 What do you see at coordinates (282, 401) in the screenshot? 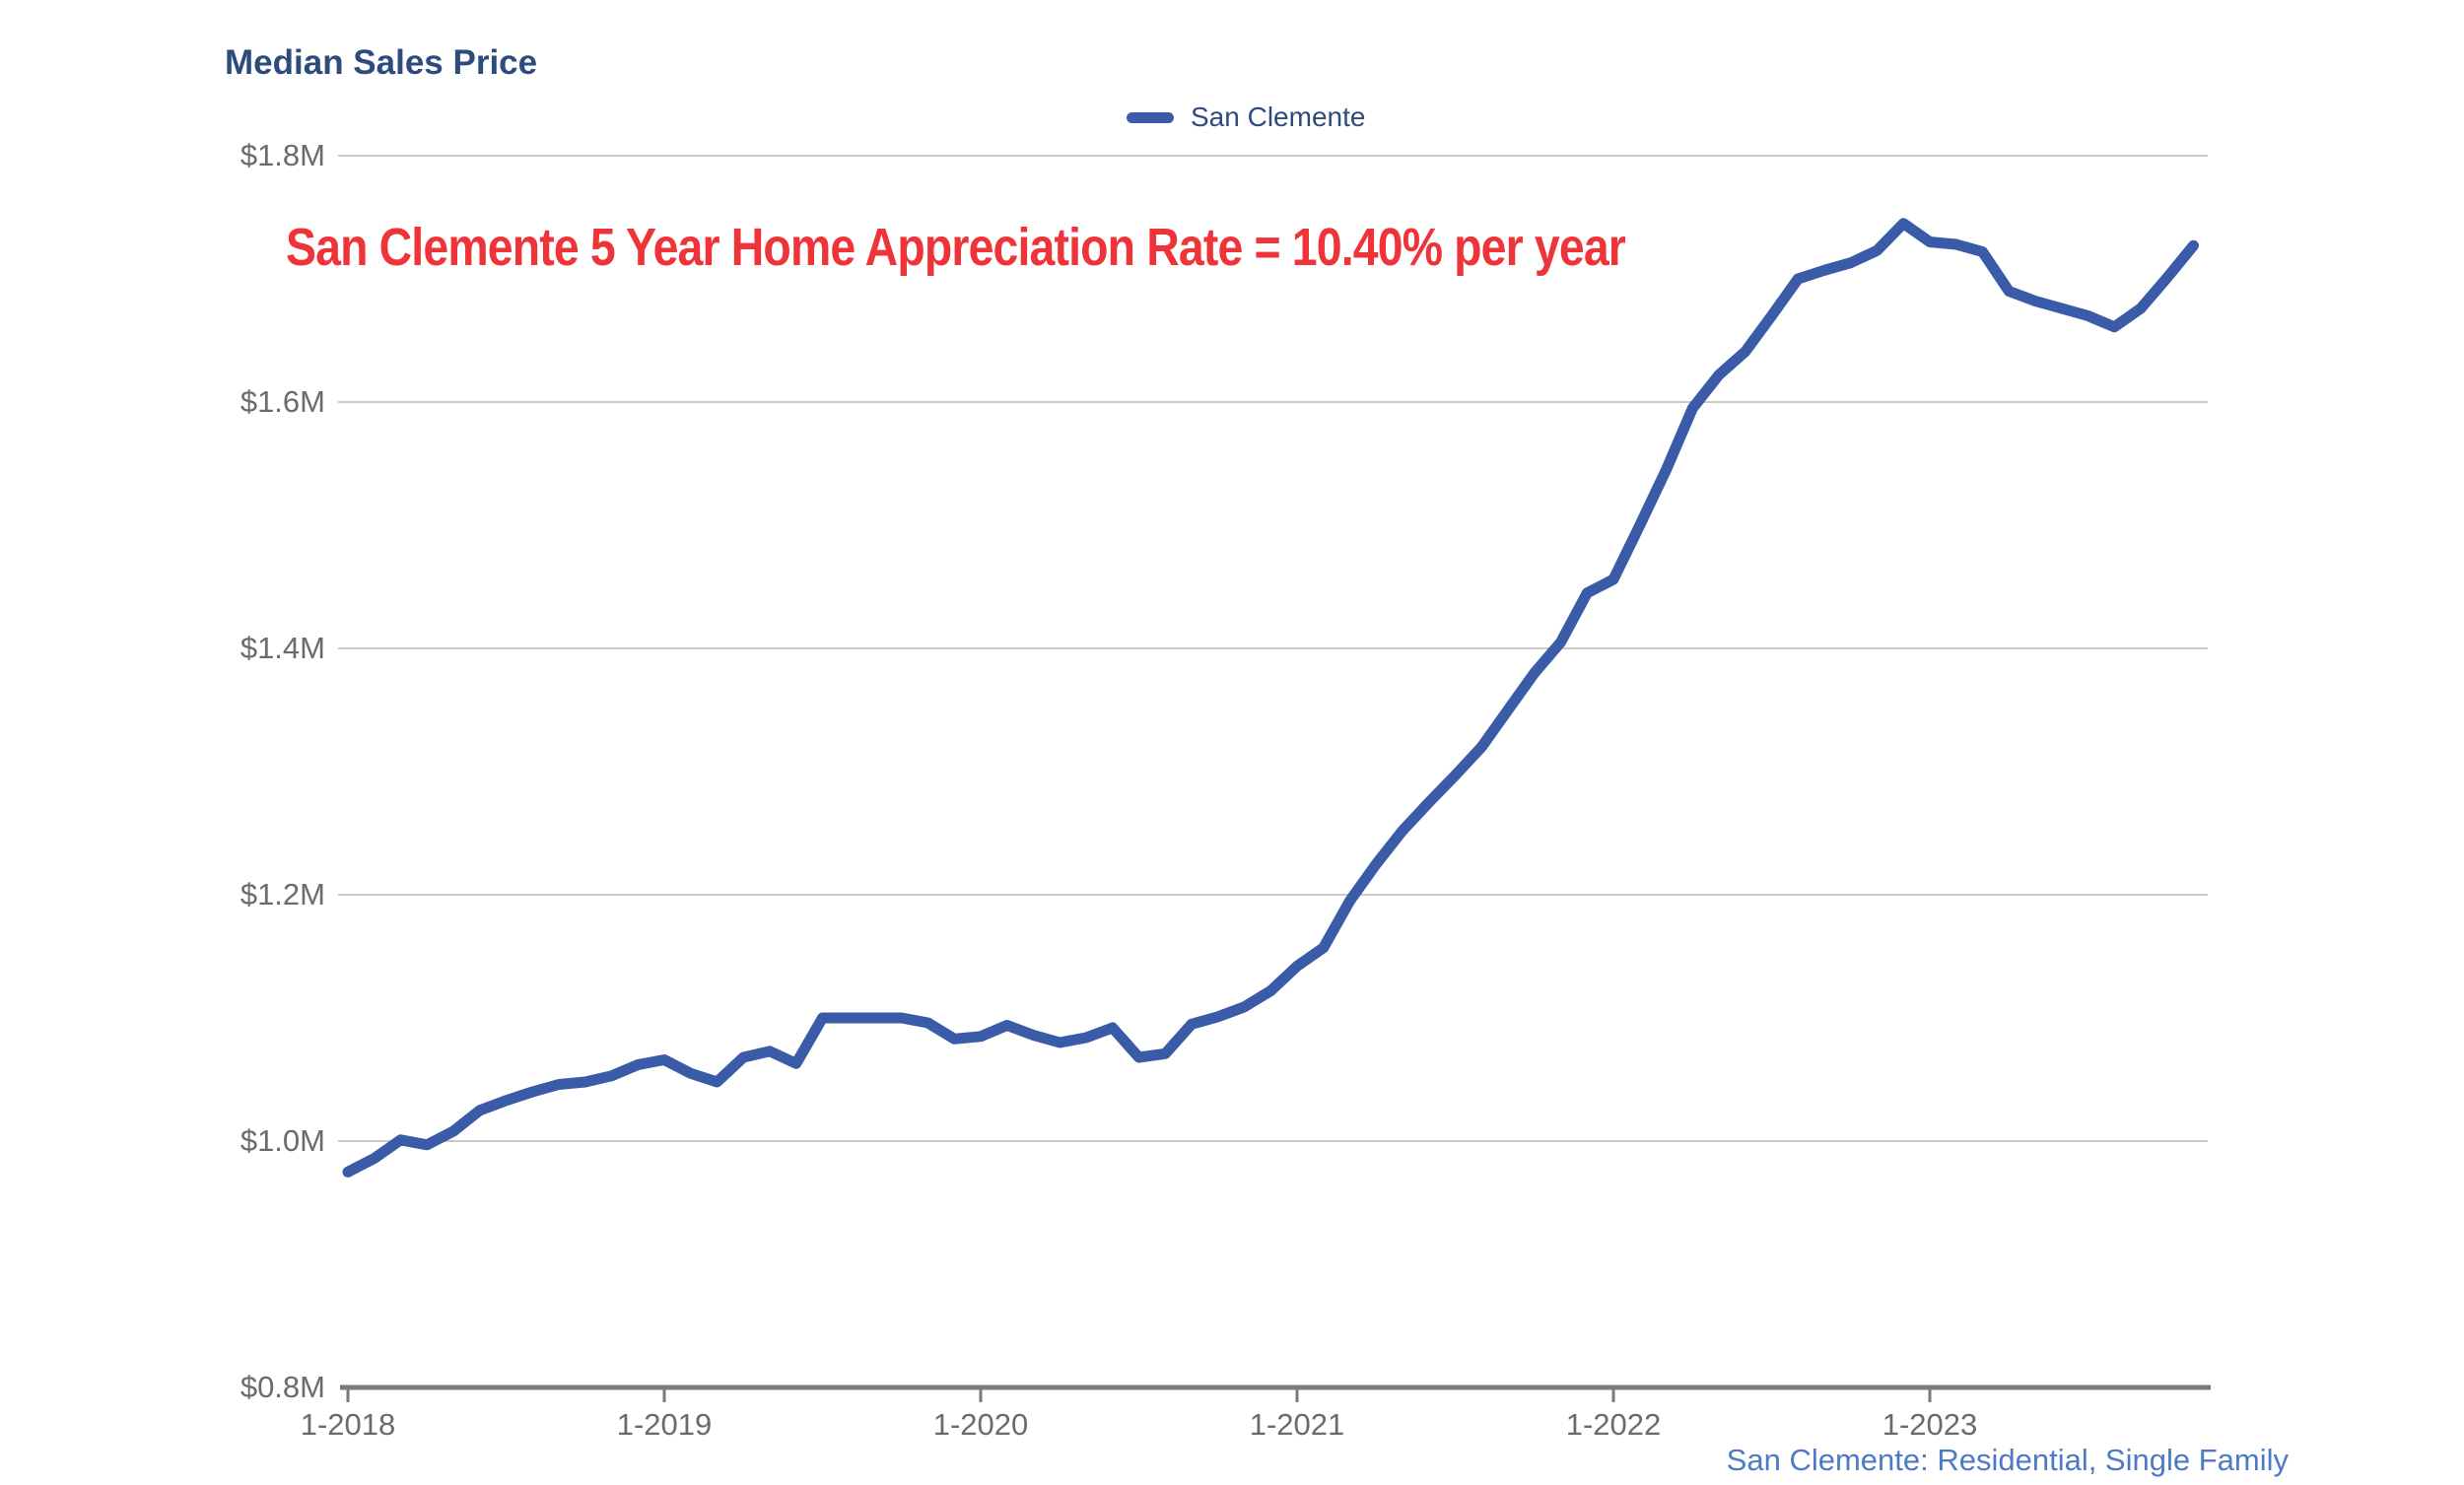
I see `y-axis-label: $1.6M` at bounding box center [282, 401].